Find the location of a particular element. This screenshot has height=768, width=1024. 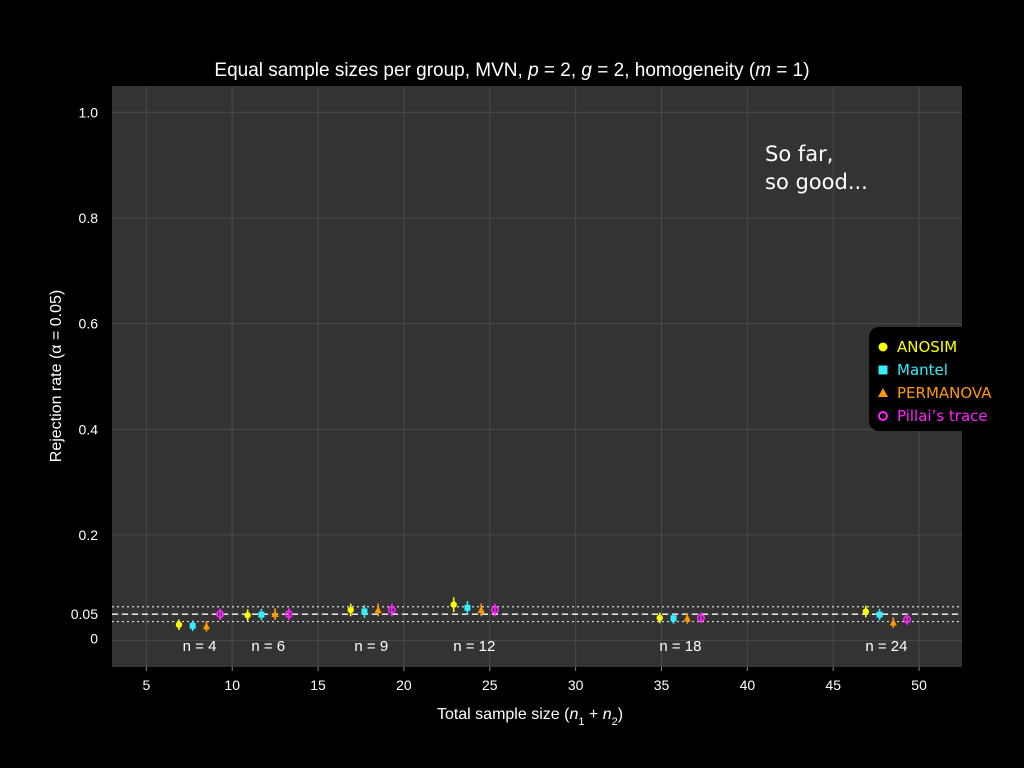

legend-label: ANOSIM is located at coordinates (927, 347).